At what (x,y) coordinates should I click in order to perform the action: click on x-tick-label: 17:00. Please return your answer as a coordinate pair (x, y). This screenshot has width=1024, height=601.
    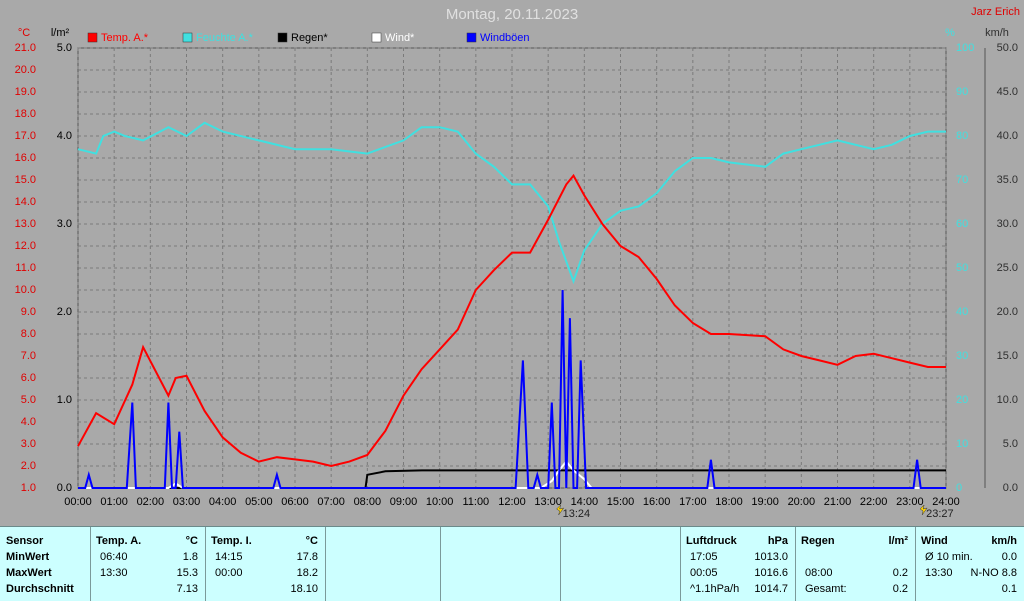
    Looking at the image, I should click on (693, 502).